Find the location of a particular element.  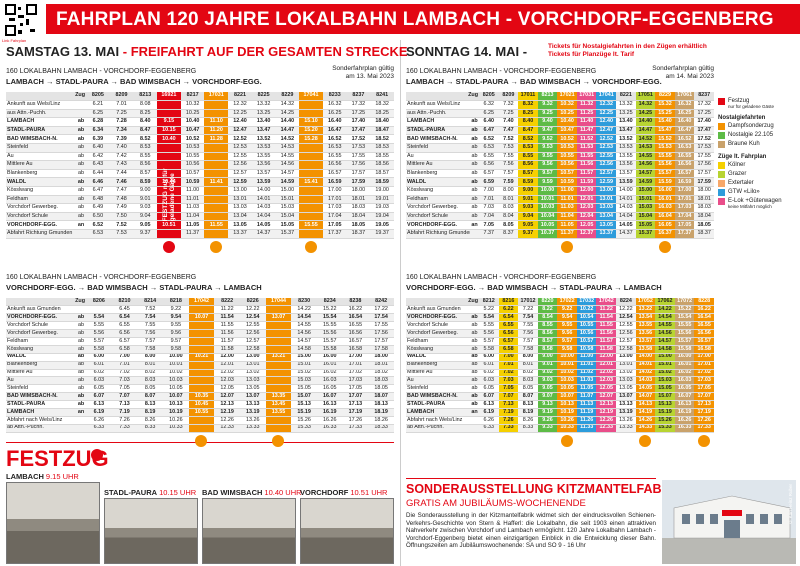

direction is located at coordinates (475, 428).